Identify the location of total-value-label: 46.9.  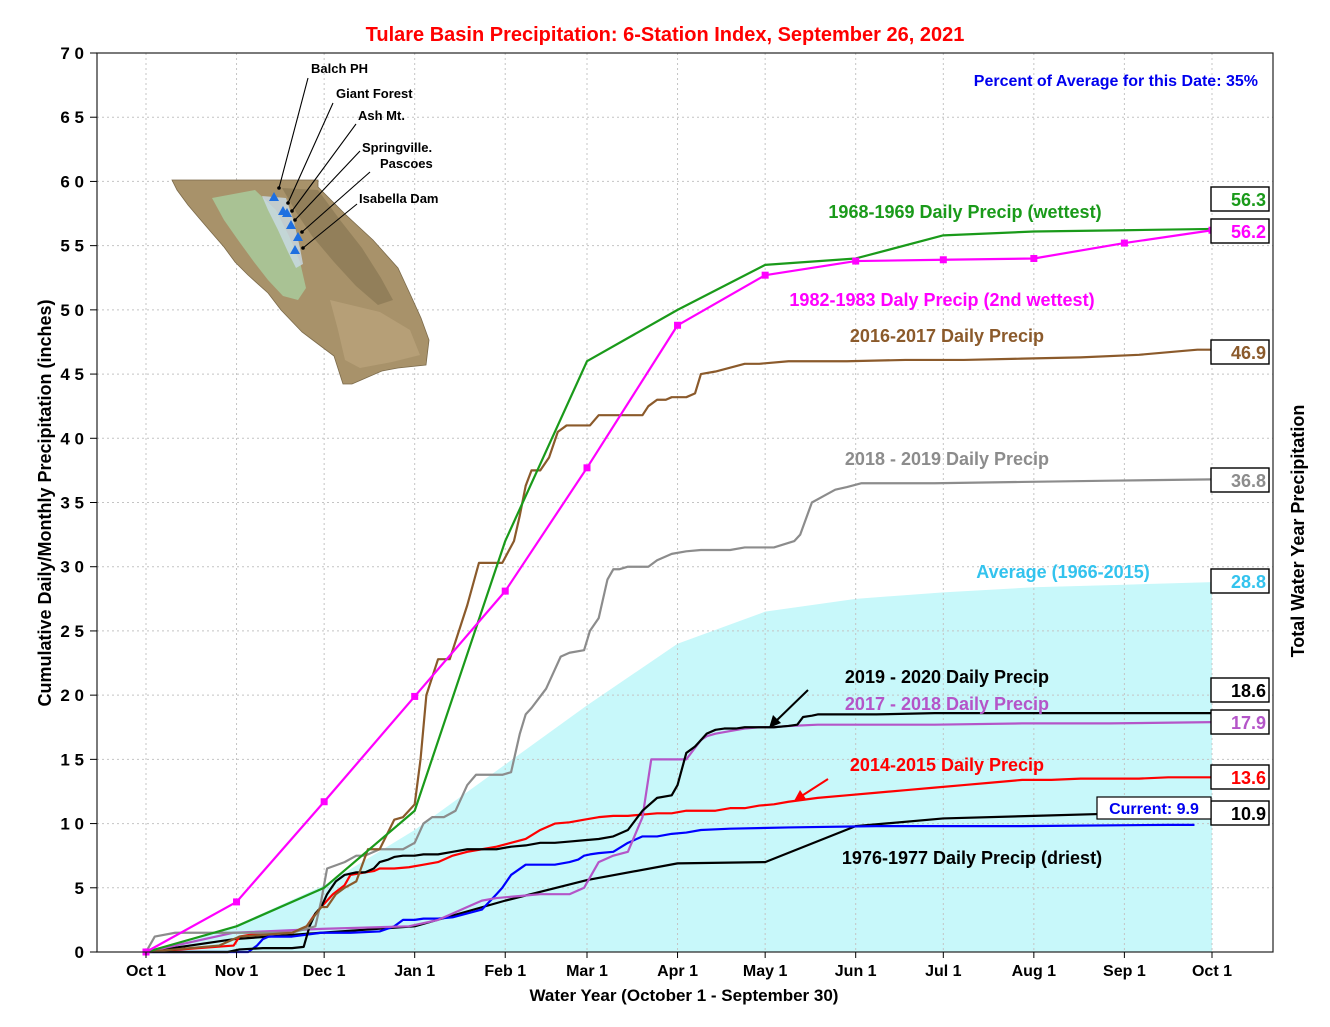
(1248, 353).